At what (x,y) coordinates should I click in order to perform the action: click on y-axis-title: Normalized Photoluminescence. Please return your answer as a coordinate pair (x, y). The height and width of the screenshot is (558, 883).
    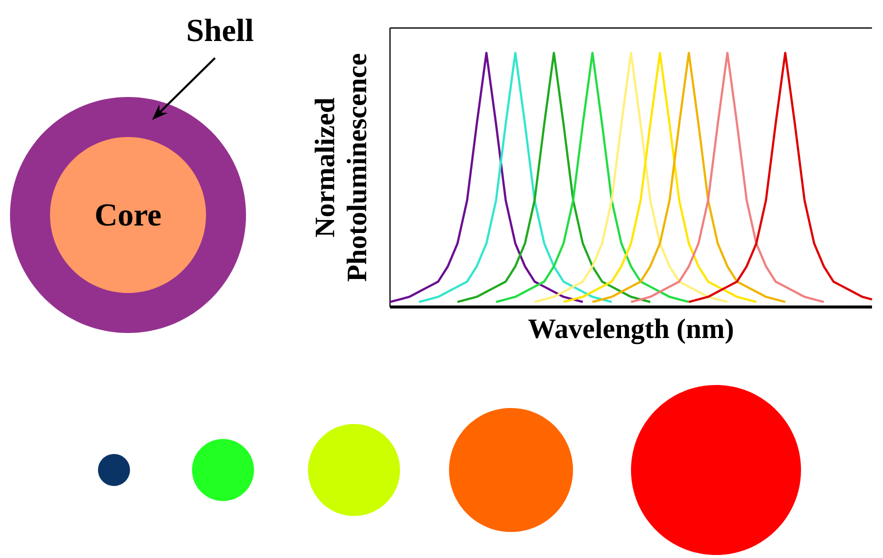
    Looking at the image, I should click on (340, 168).